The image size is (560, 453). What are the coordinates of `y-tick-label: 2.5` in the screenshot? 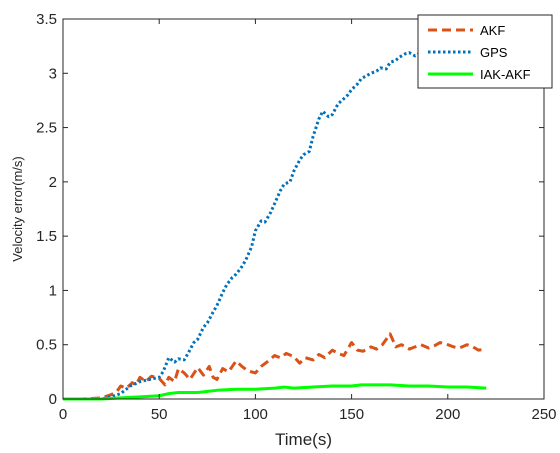 It's located at (46, 128).